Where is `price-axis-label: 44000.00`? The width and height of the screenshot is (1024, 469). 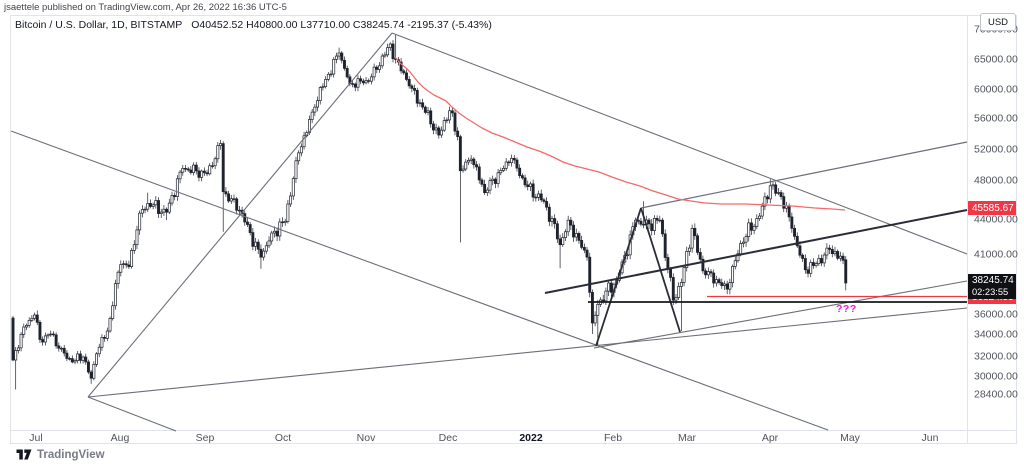 price-axis-label: 44000.00 is located at coordinates (996, 220).